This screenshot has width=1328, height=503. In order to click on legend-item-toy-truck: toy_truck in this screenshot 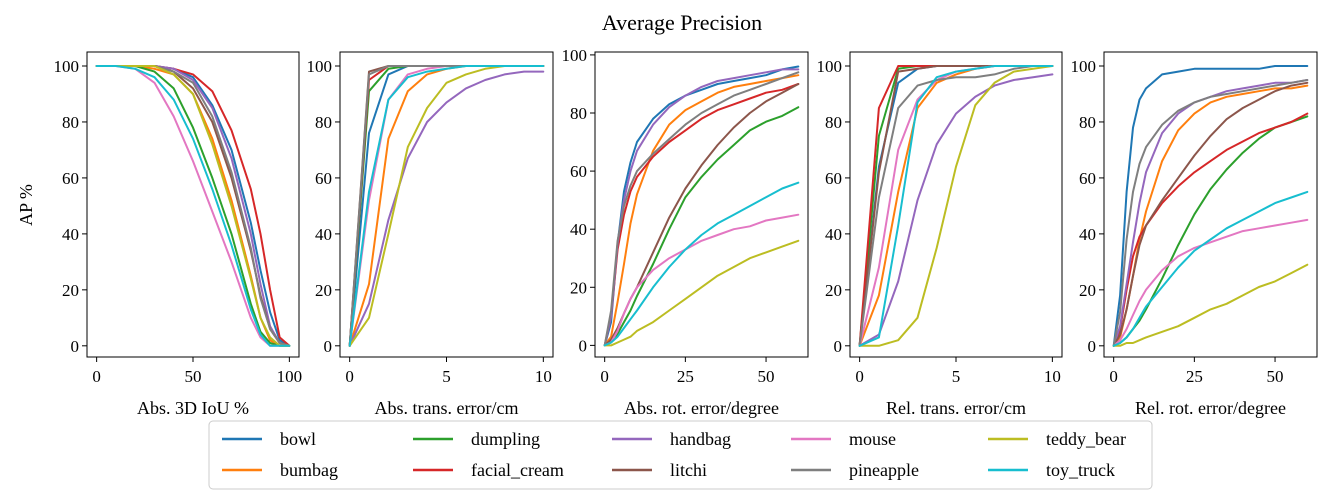, I will do `click(1051, 470)`.